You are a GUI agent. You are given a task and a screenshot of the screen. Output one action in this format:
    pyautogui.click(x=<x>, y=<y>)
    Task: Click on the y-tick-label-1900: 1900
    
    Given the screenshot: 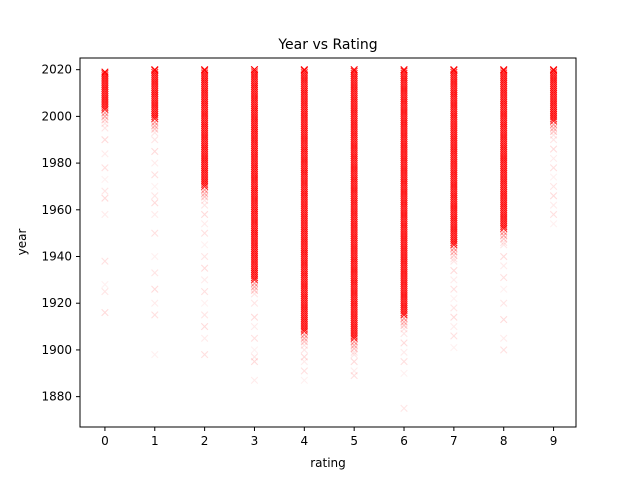 What is the action you would take?
    pyautogui.click(x=56, y=350)
    